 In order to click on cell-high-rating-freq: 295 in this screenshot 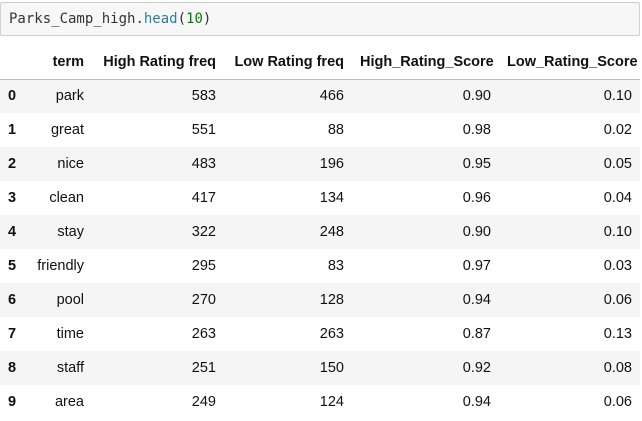, I will do `click(203, 266)`.